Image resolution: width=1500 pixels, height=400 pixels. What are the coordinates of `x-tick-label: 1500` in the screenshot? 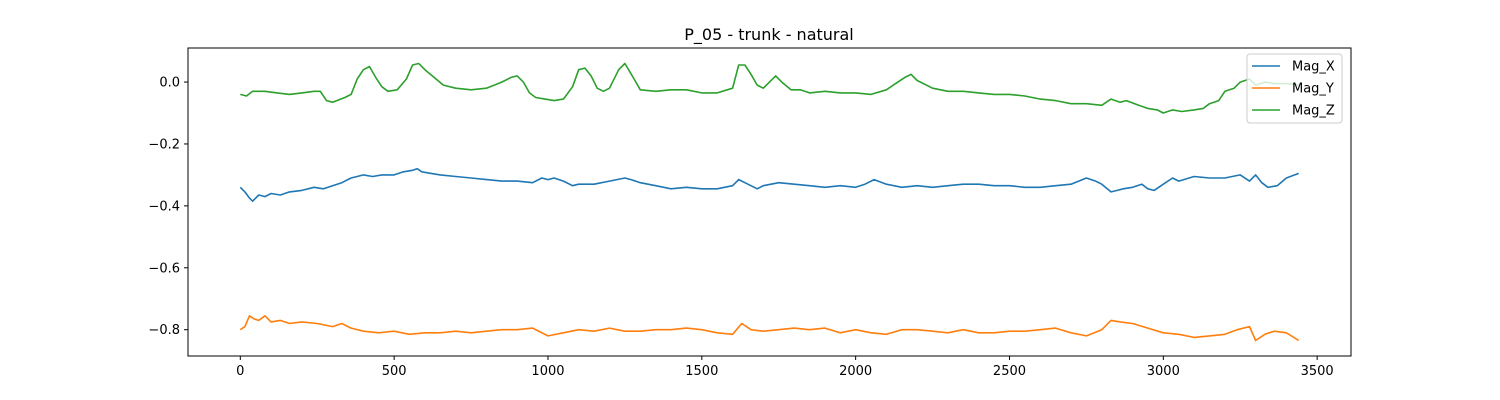 It's located at (701, 371).